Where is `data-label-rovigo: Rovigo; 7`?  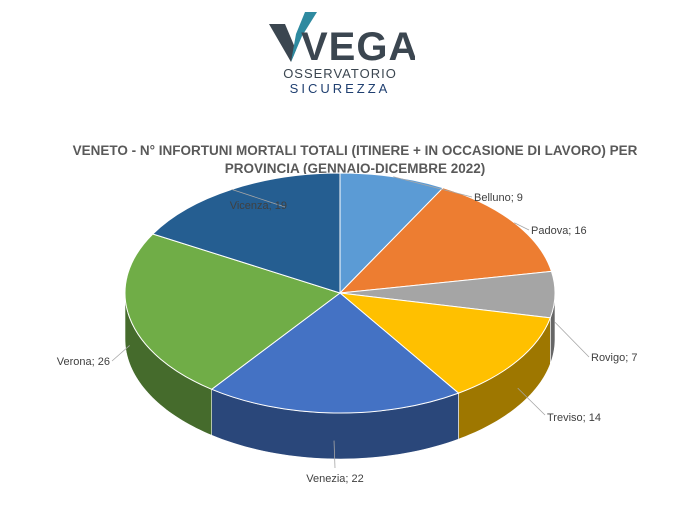 data-label-rovigo: Rovigo; 7 is located at coordinates (614, 358).